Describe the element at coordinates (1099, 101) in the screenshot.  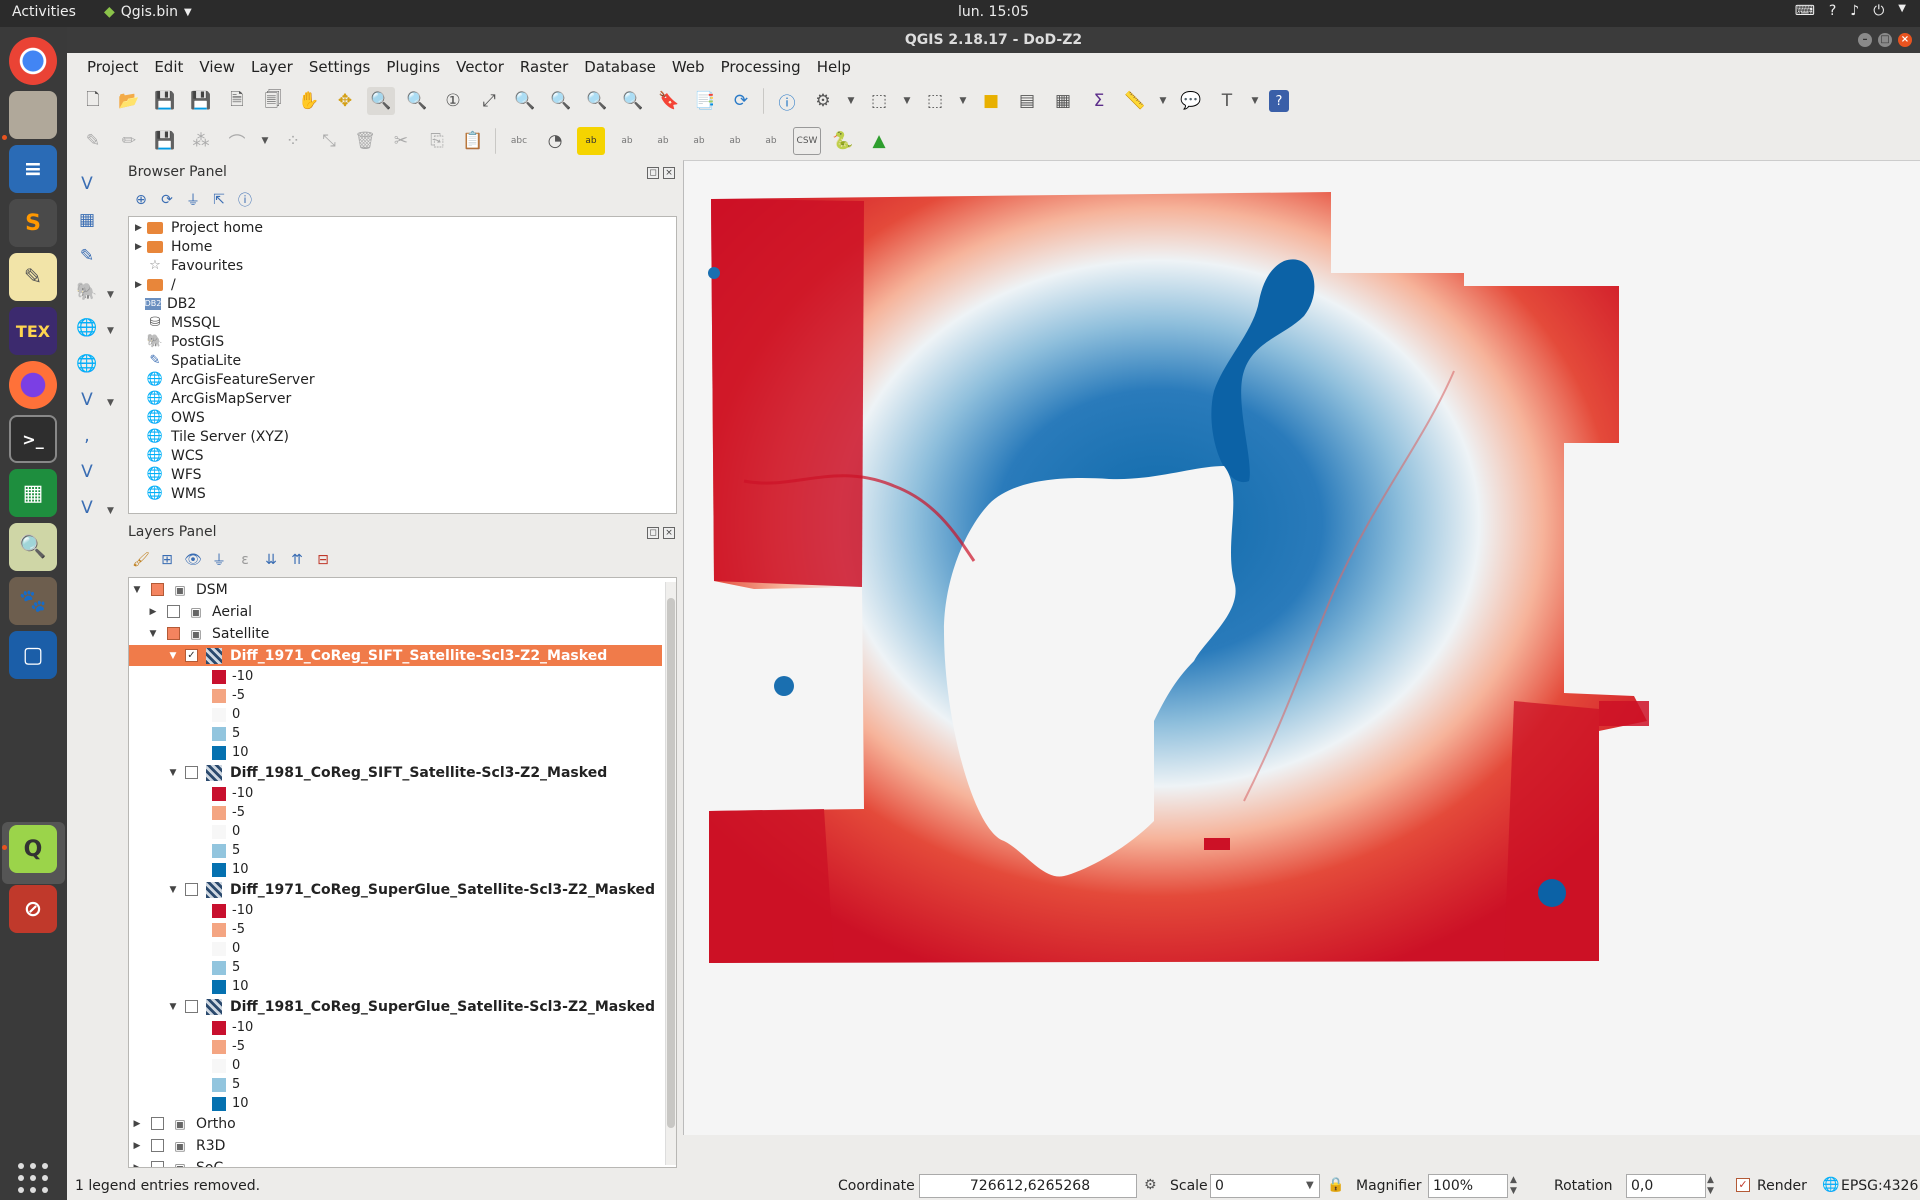
I see `statistics-icon: Σ` at that location.